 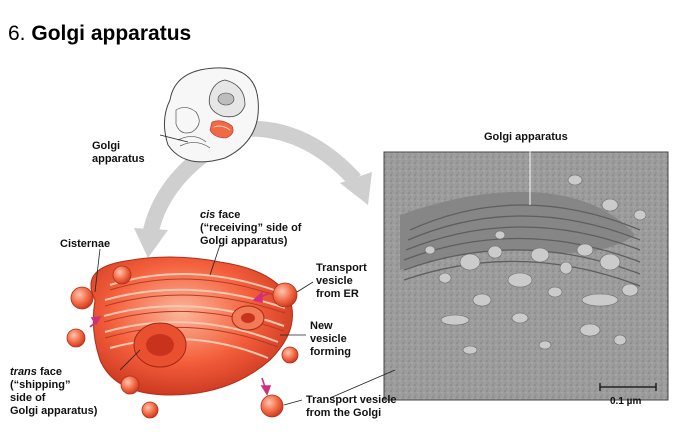 What do you see at coordinates (351, 400) in the screenshot?
I see `label-golgi-vesicle-line1: Transport vesicle` at bounding box center [351, 400].